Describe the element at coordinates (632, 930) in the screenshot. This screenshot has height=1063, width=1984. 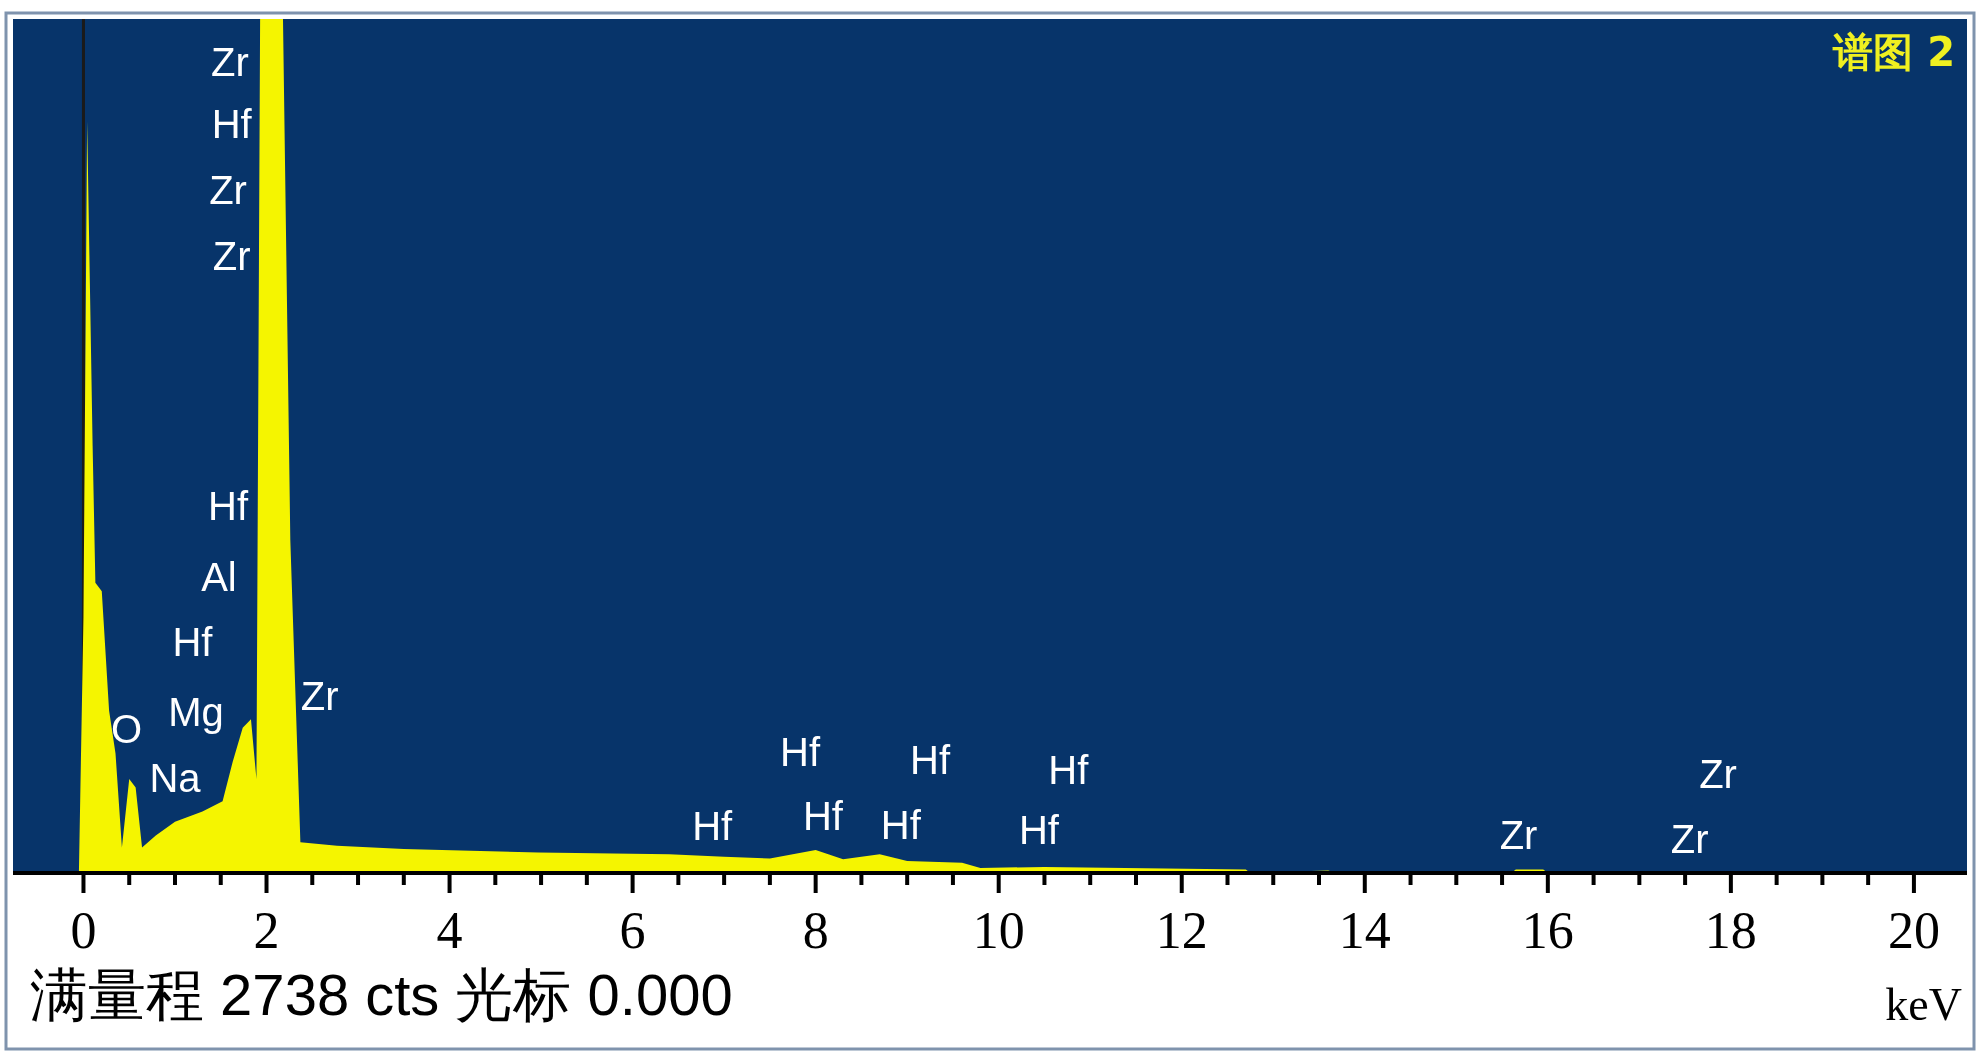
I see `x-tick-label: 6` at that location.